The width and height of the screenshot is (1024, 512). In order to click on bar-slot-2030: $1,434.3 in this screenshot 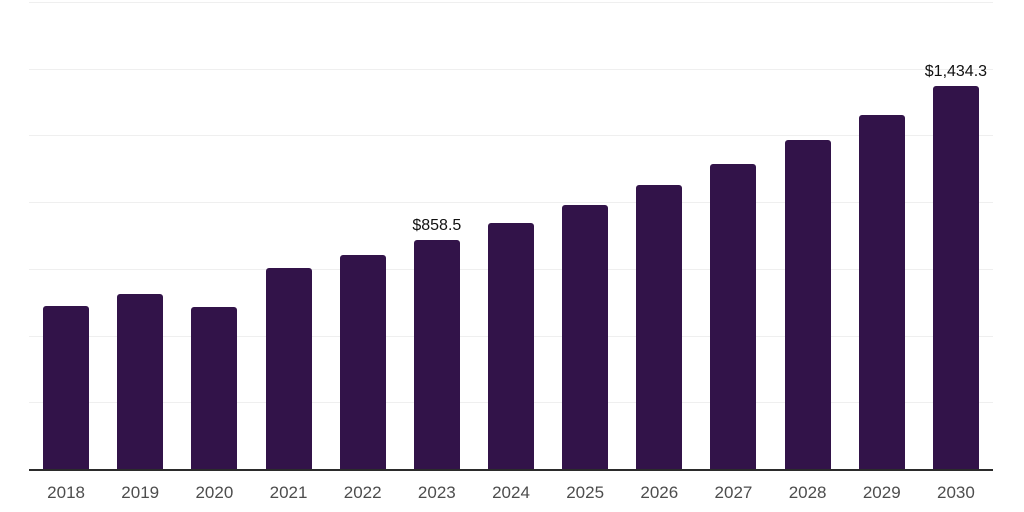, I will do `click(956, 235)`.